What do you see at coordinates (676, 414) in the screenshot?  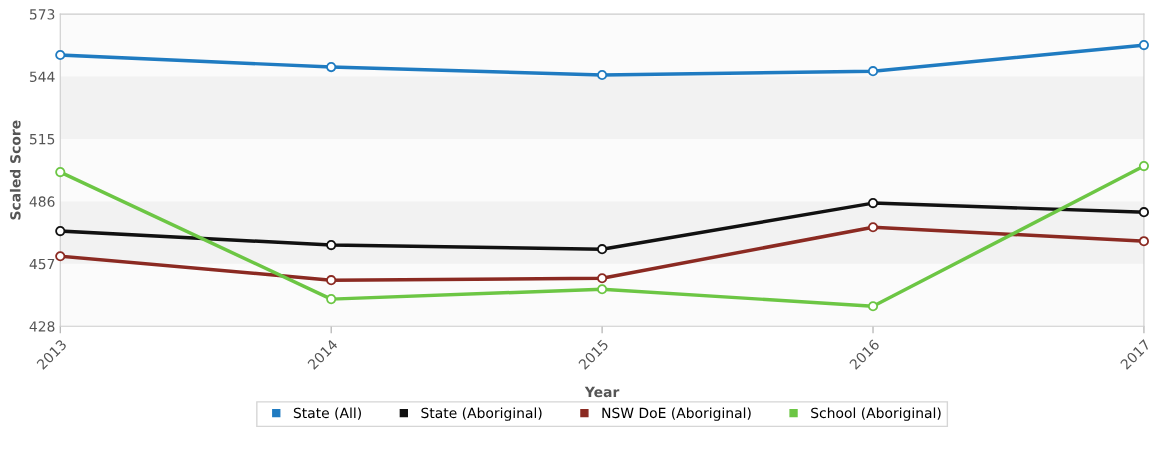 I see `legend-label: NSW DoE (Aboriginal)` at bounding box center [676, 414].